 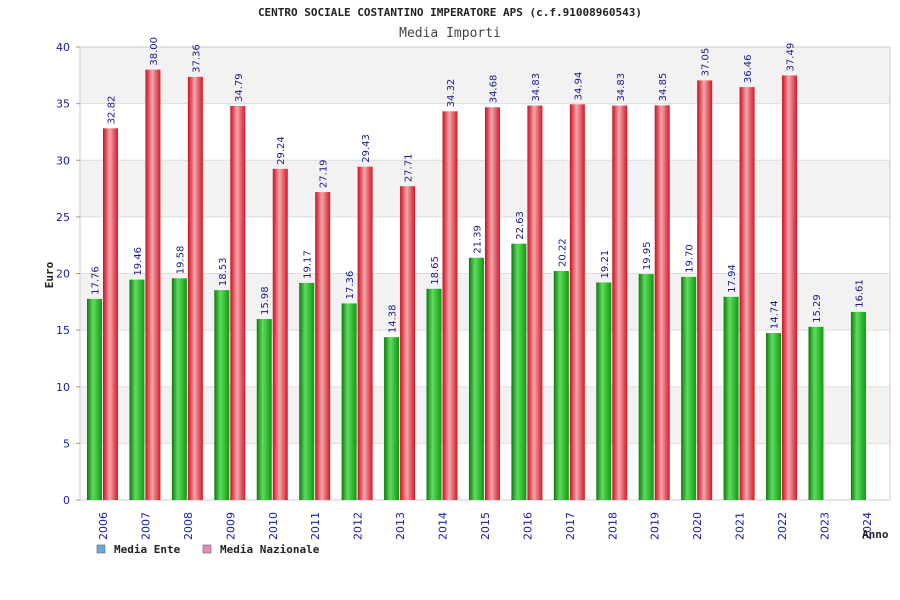 What do you see at coordinates (180, 260) in the screenshot?
I see `data-label: 19.58` at bounding box center [180, 260].